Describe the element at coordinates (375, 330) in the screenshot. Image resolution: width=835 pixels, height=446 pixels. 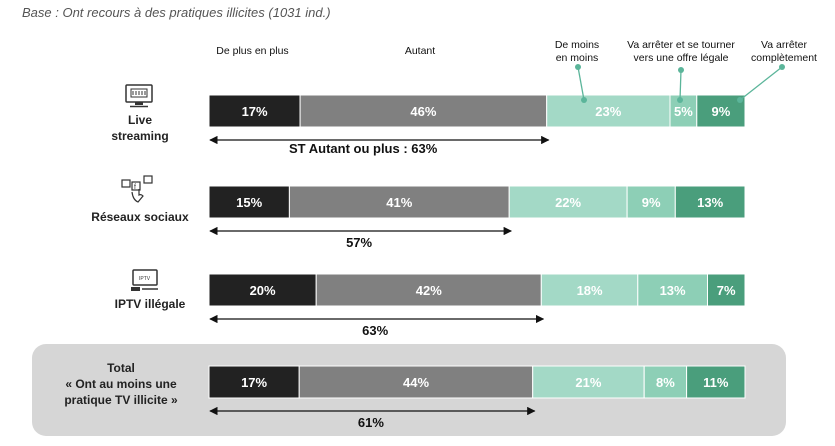
I see `st-label-iptv-illegale: 63%` at that location.